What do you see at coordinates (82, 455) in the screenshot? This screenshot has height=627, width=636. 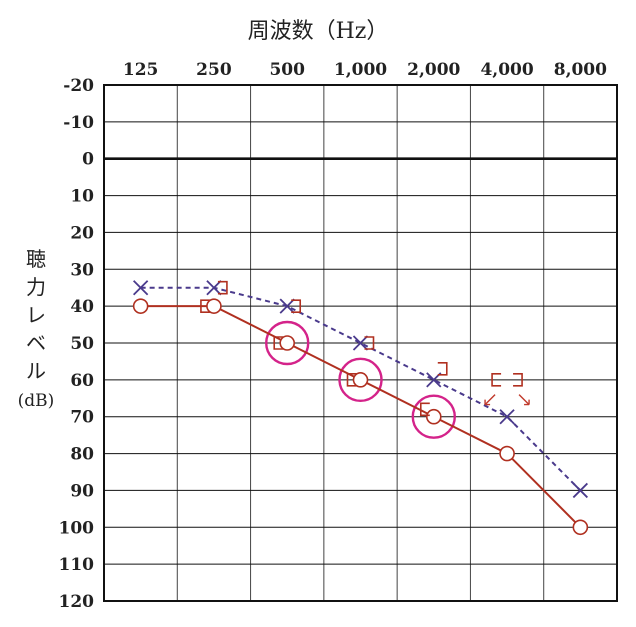 I see `y-tick-label: 80` at bounding box center [82, 455].